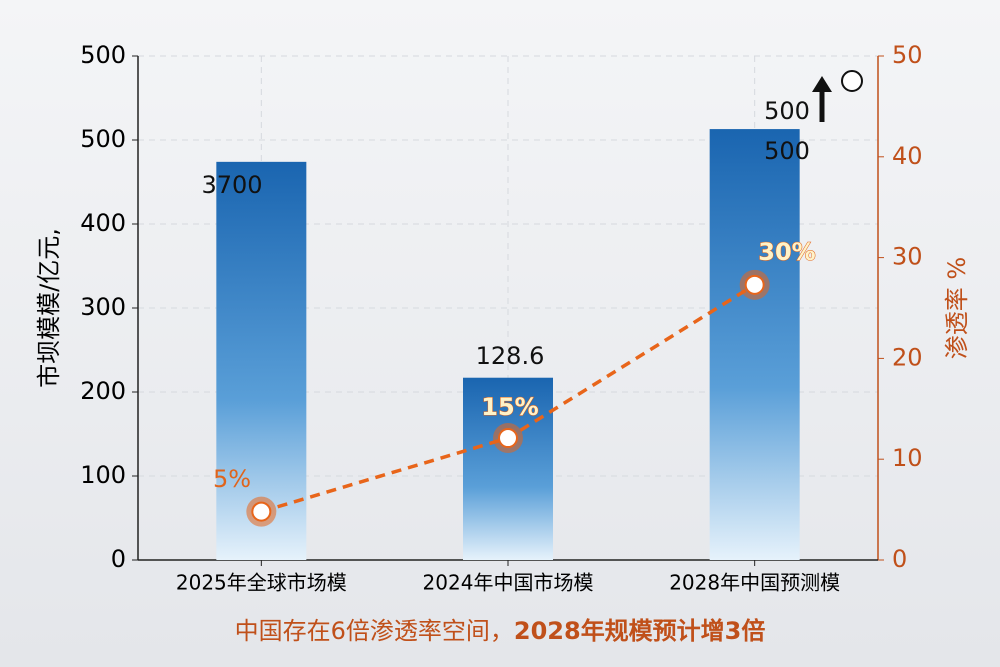  Describe the element at coordinates (508, 583) in the screenshot. I see `x-tick-label: 2024年中国市场模` at that location.